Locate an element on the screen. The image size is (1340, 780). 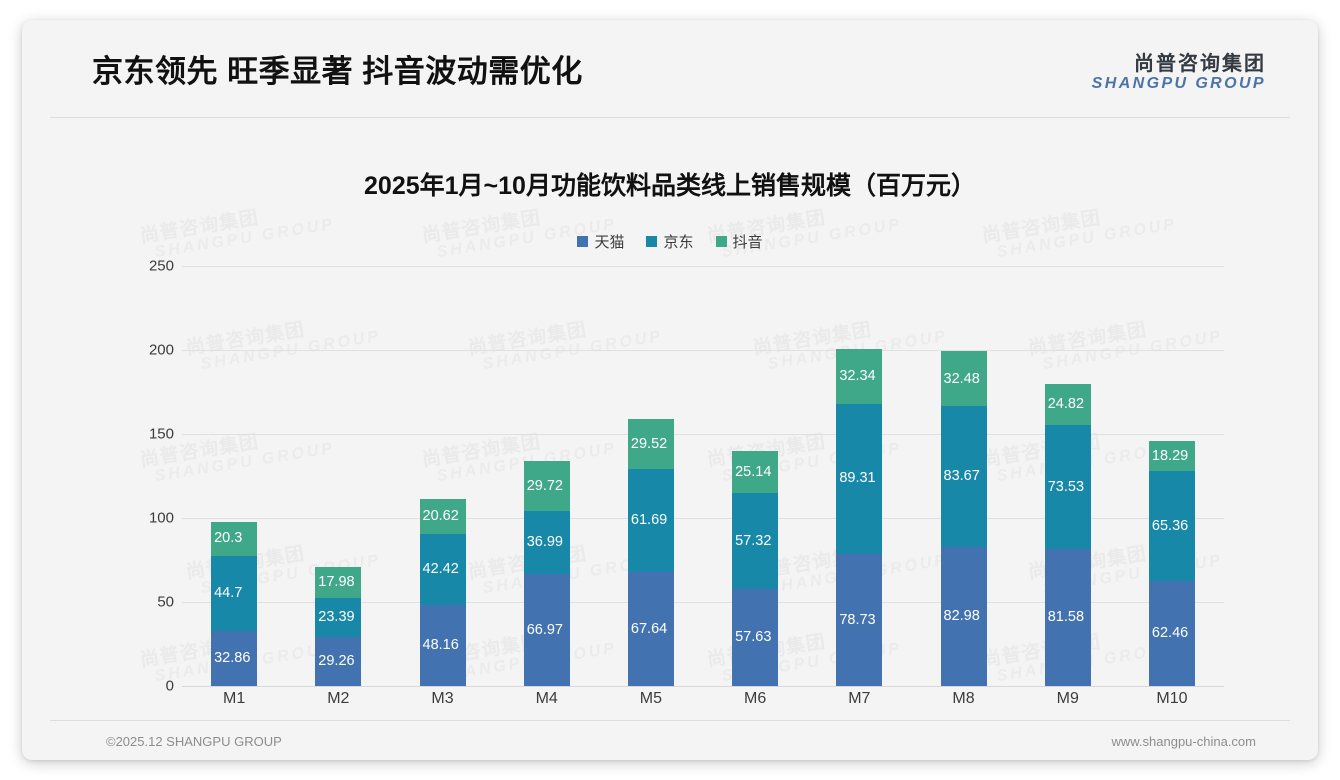
bar-value-label: 67.64 is located at coordinates (649, 628).